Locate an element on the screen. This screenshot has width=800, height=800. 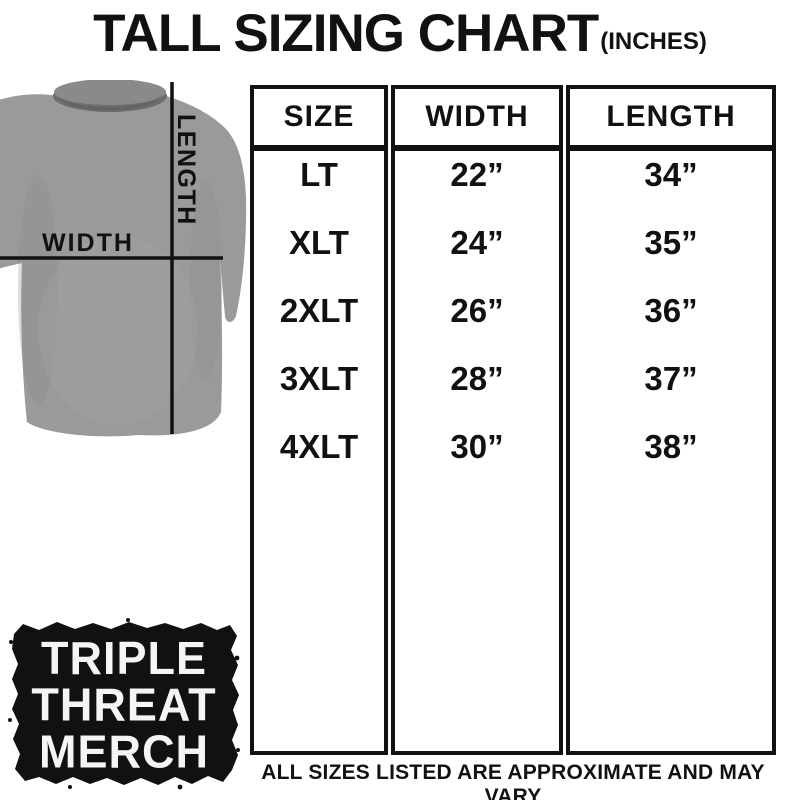
cell-length: 36” is located at coordinates (671, 310).